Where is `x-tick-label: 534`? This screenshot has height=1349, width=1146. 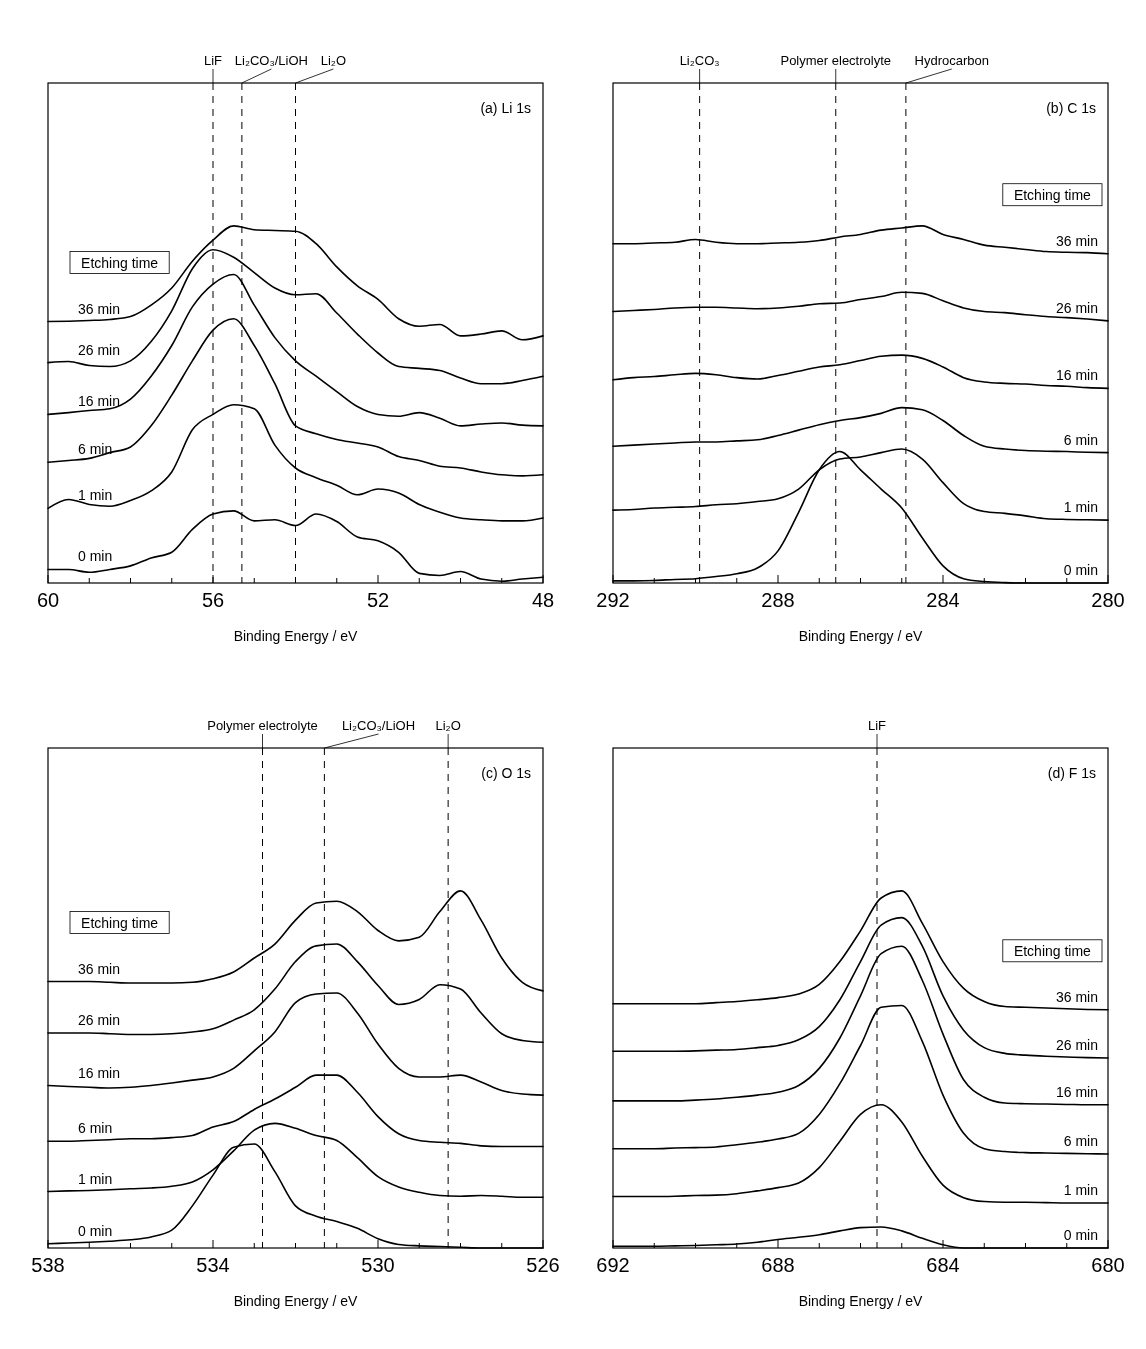
x-tick-label: 534 is located at coordinates (213, 1265).